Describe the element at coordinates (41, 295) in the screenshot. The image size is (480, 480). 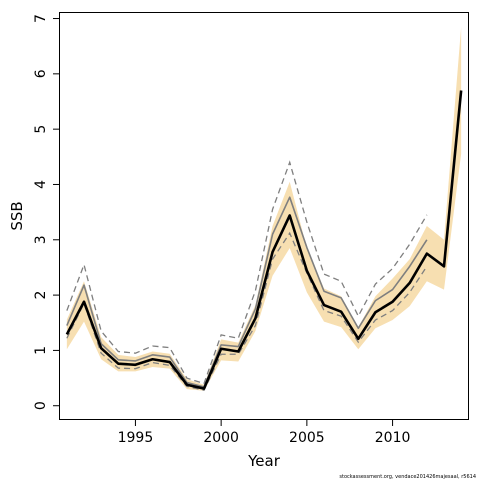
I see `y-tick-label: 2` at that location.